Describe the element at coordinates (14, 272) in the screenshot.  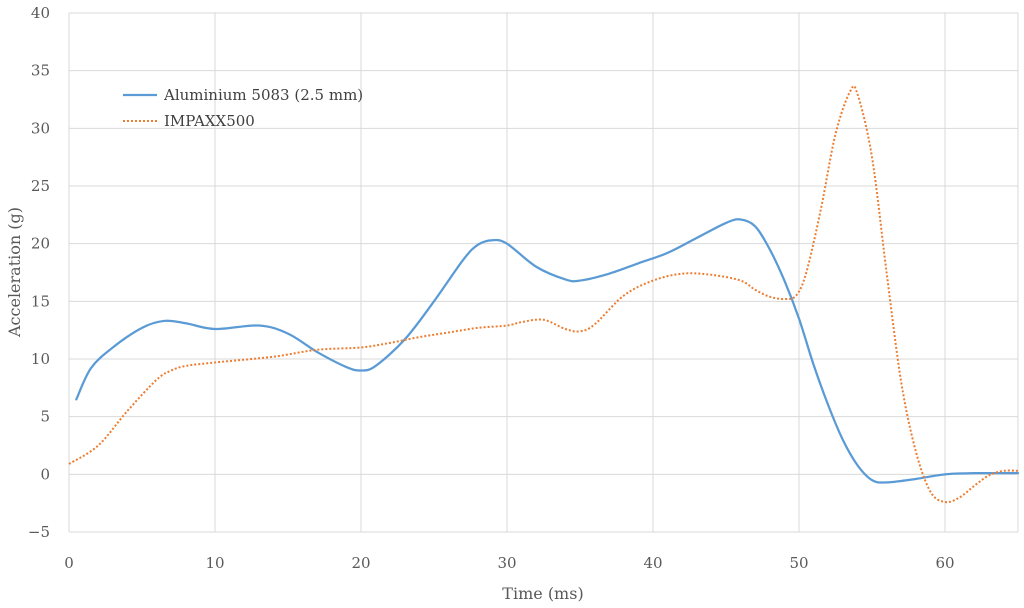
I see `y-axis-title: Acceleration (g)` at that location.